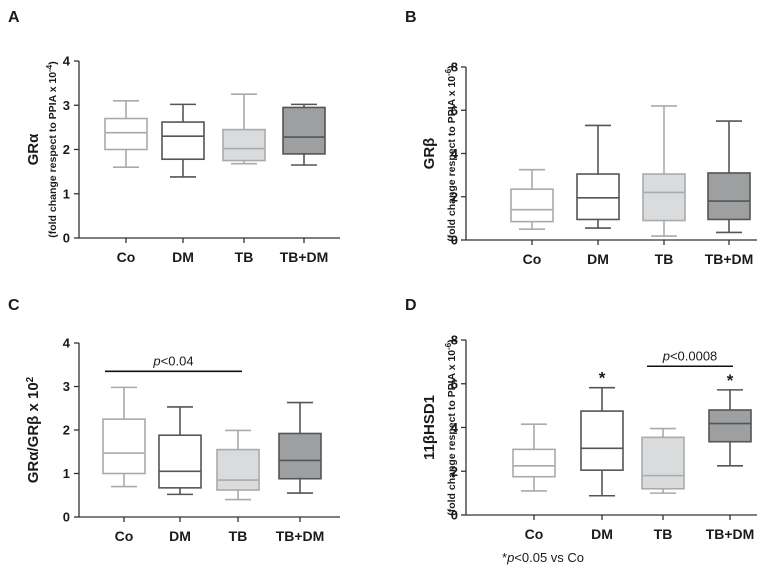 This screenshot has width=765, height=571. Describe the element at coordinates (455, 153) in the screenshot. I see `y-tick-label-b: 4` at that location.